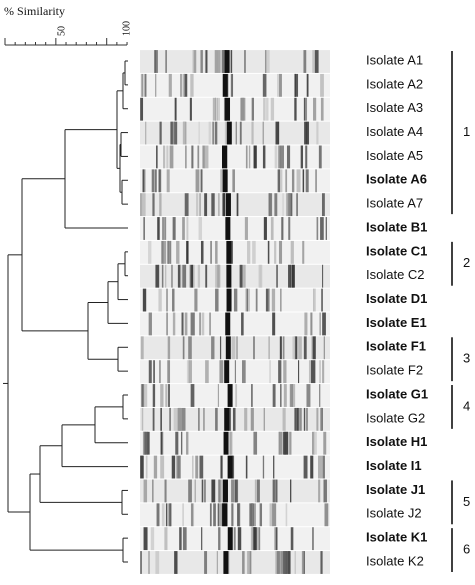  What do you see at coordinates (394, 59) in the screenshot?
I see `isolate-label: Isolate A1` at bounding box center [394, 59].